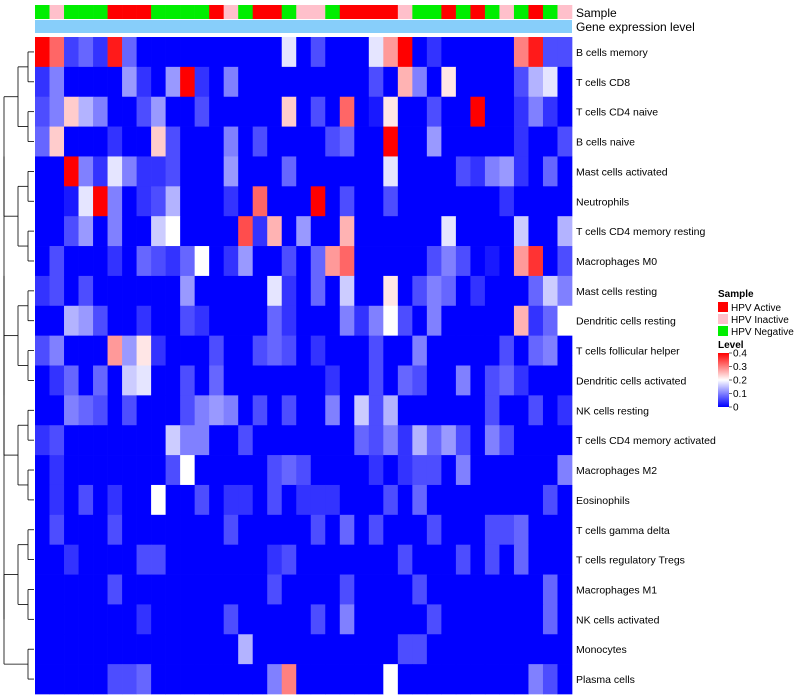 The height and width of the screenshot is (700, 800). I want to click on annotation-label-gene-expression: Gene expression level, so click(635, 27).